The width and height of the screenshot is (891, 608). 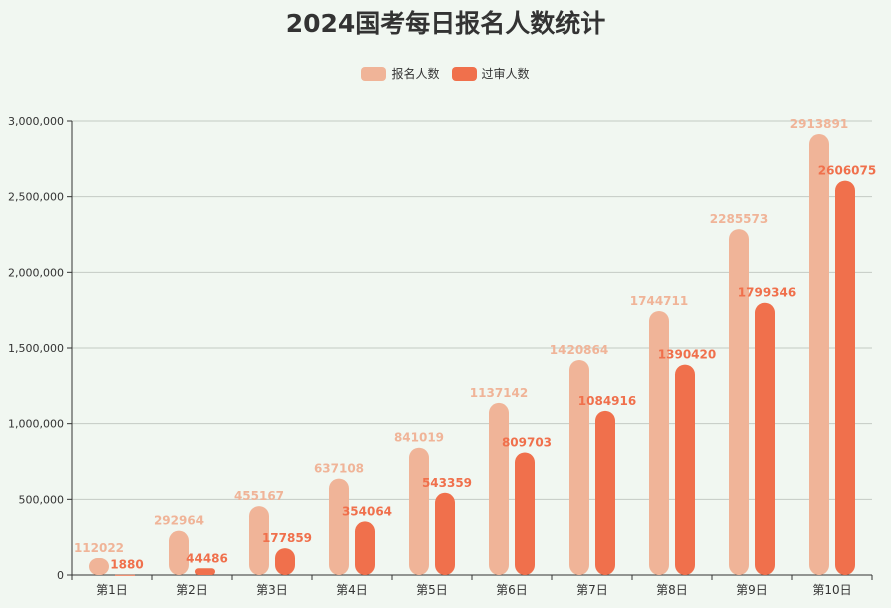 I want to click on data-label: 841019, so click(x=419, y=438).